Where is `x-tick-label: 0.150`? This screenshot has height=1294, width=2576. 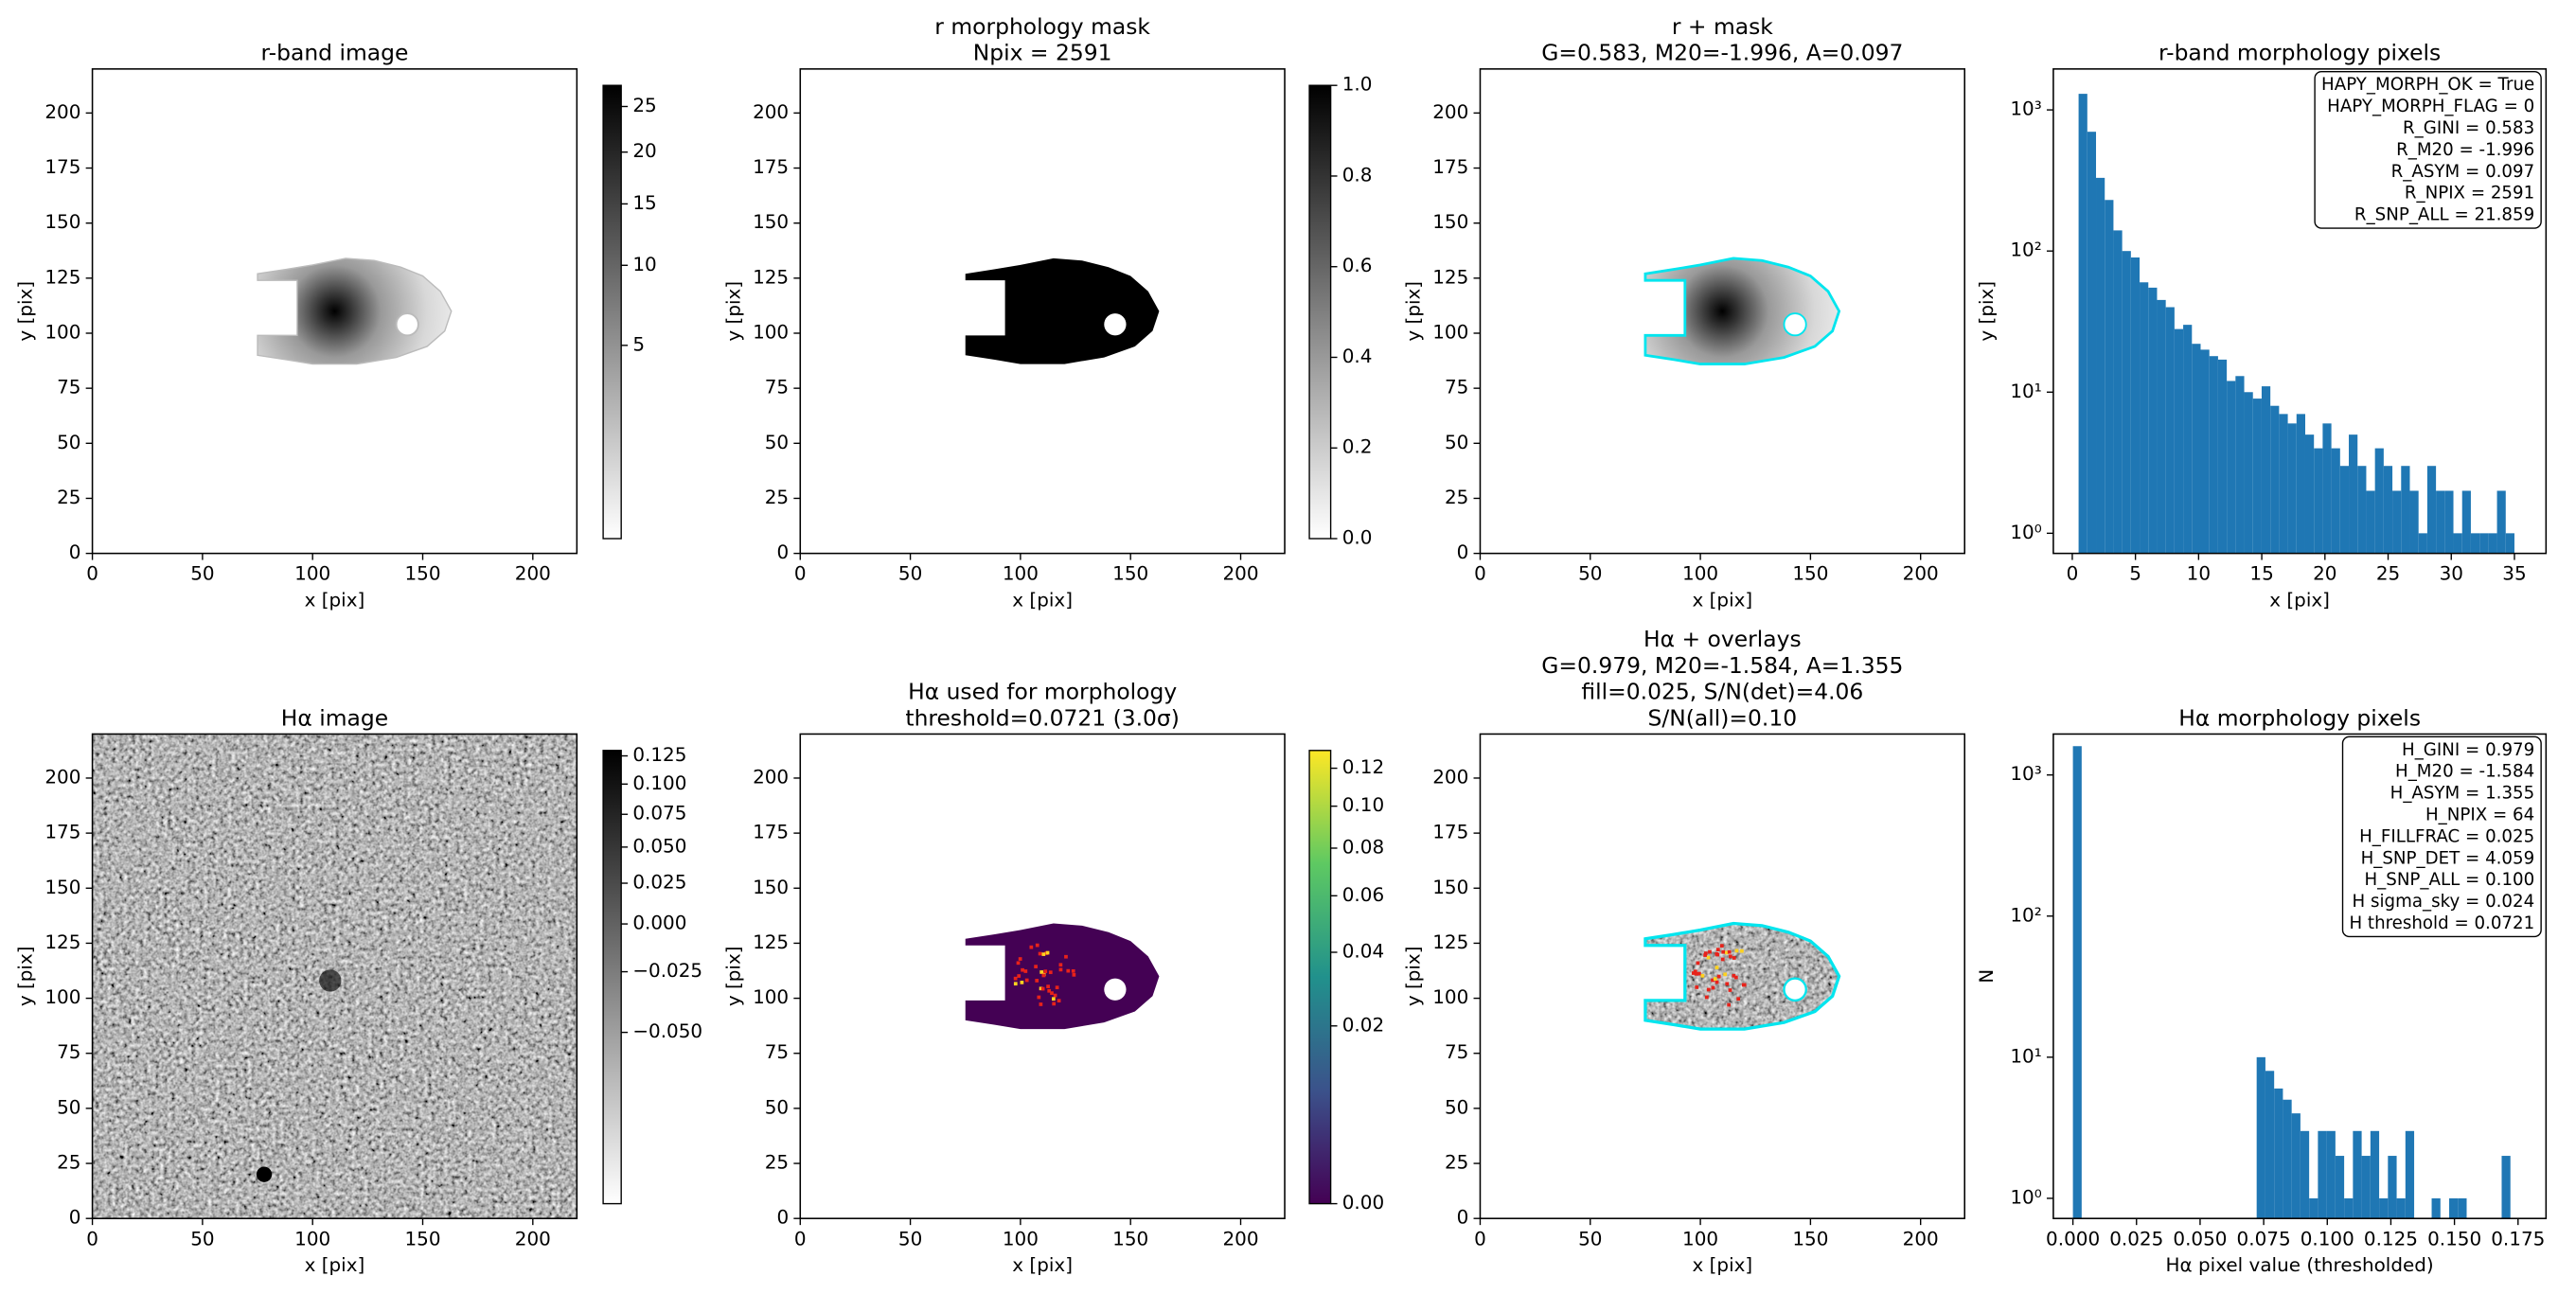
x-tick-label: 0.150 is located at coordinates (2454, 1238).